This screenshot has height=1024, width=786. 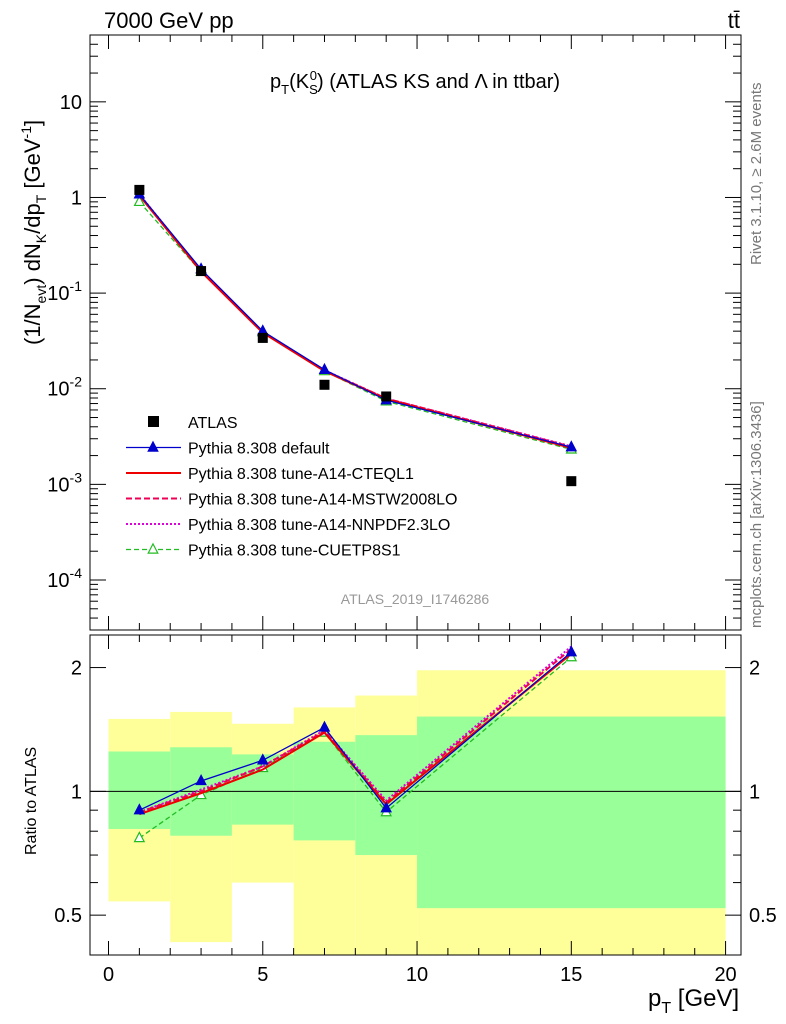 I want to click on series-line-mstw, so click(x=355, y=321).